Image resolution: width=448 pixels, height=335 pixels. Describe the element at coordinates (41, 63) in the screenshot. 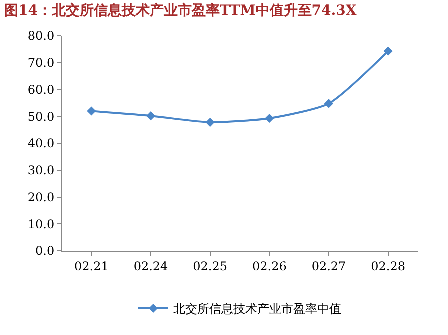

I see `y-tick-label: 70.0` at that location.